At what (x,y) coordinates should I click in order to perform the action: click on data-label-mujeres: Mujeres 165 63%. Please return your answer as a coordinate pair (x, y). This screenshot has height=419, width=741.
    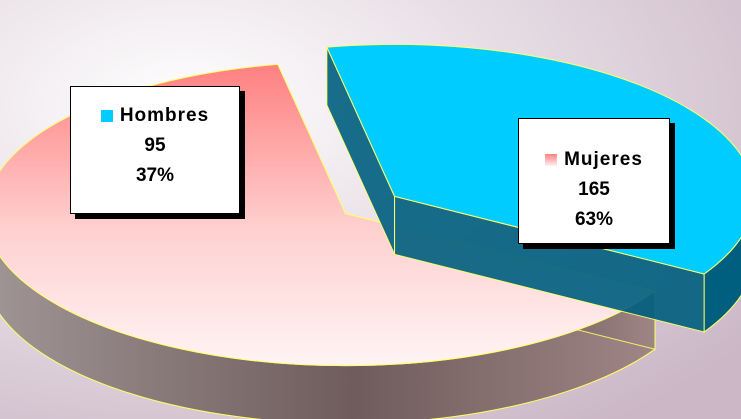
    Looking at the image, I should click on (594, 181).